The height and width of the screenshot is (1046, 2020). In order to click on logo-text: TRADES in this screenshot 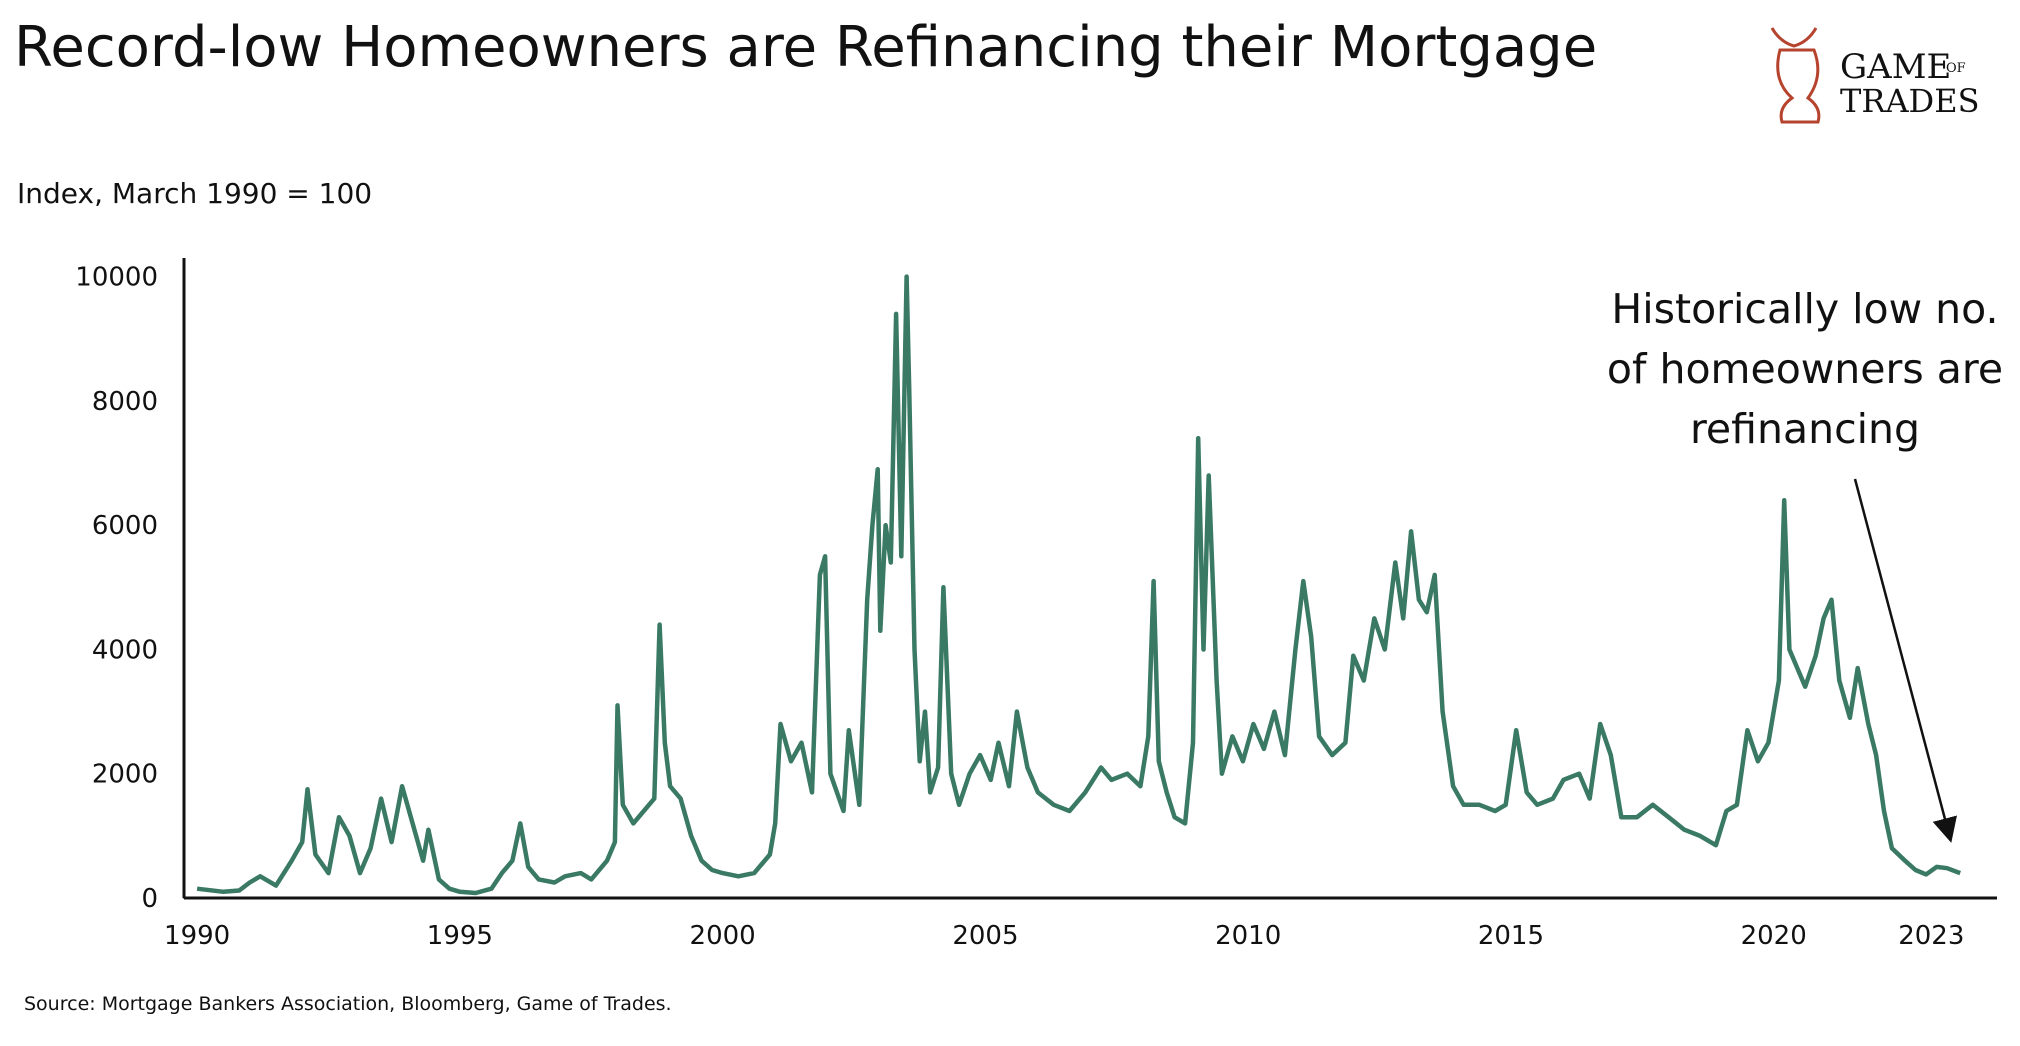, I will do `click(1909, 101)`.